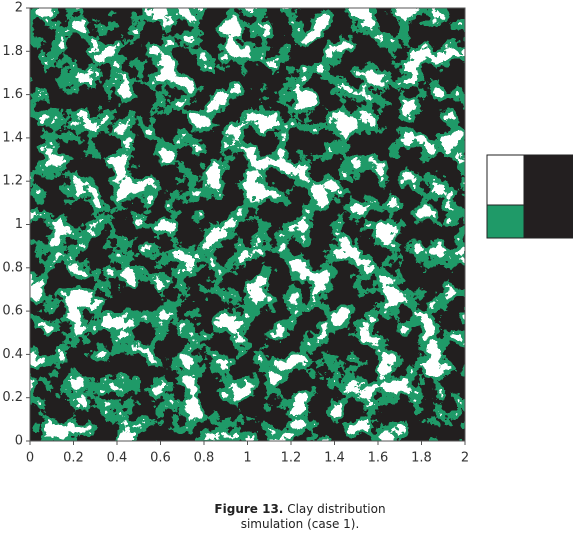 The height and width of the screenshot is (534, 573). What do you see at coordinates (12, 137) in the screenshot?
I see `y-tick-label: 1.4` at bounding box center [12, 137].